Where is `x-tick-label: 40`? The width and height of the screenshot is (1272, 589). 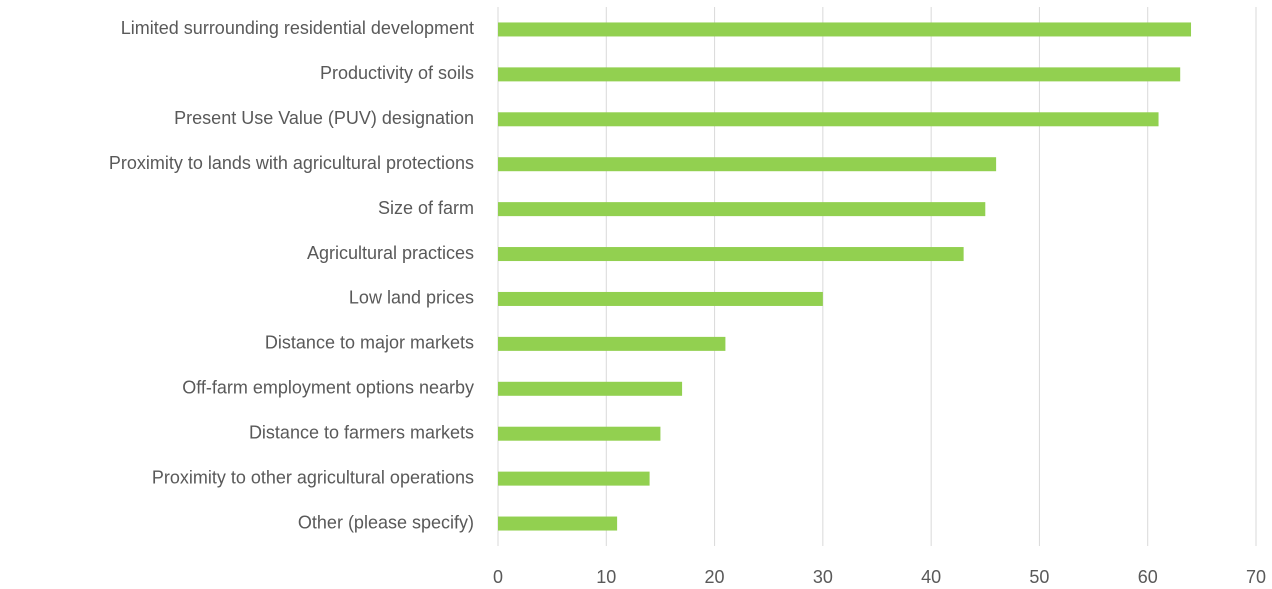
x-tick-label: 40 is located at coordinates (931, 577).